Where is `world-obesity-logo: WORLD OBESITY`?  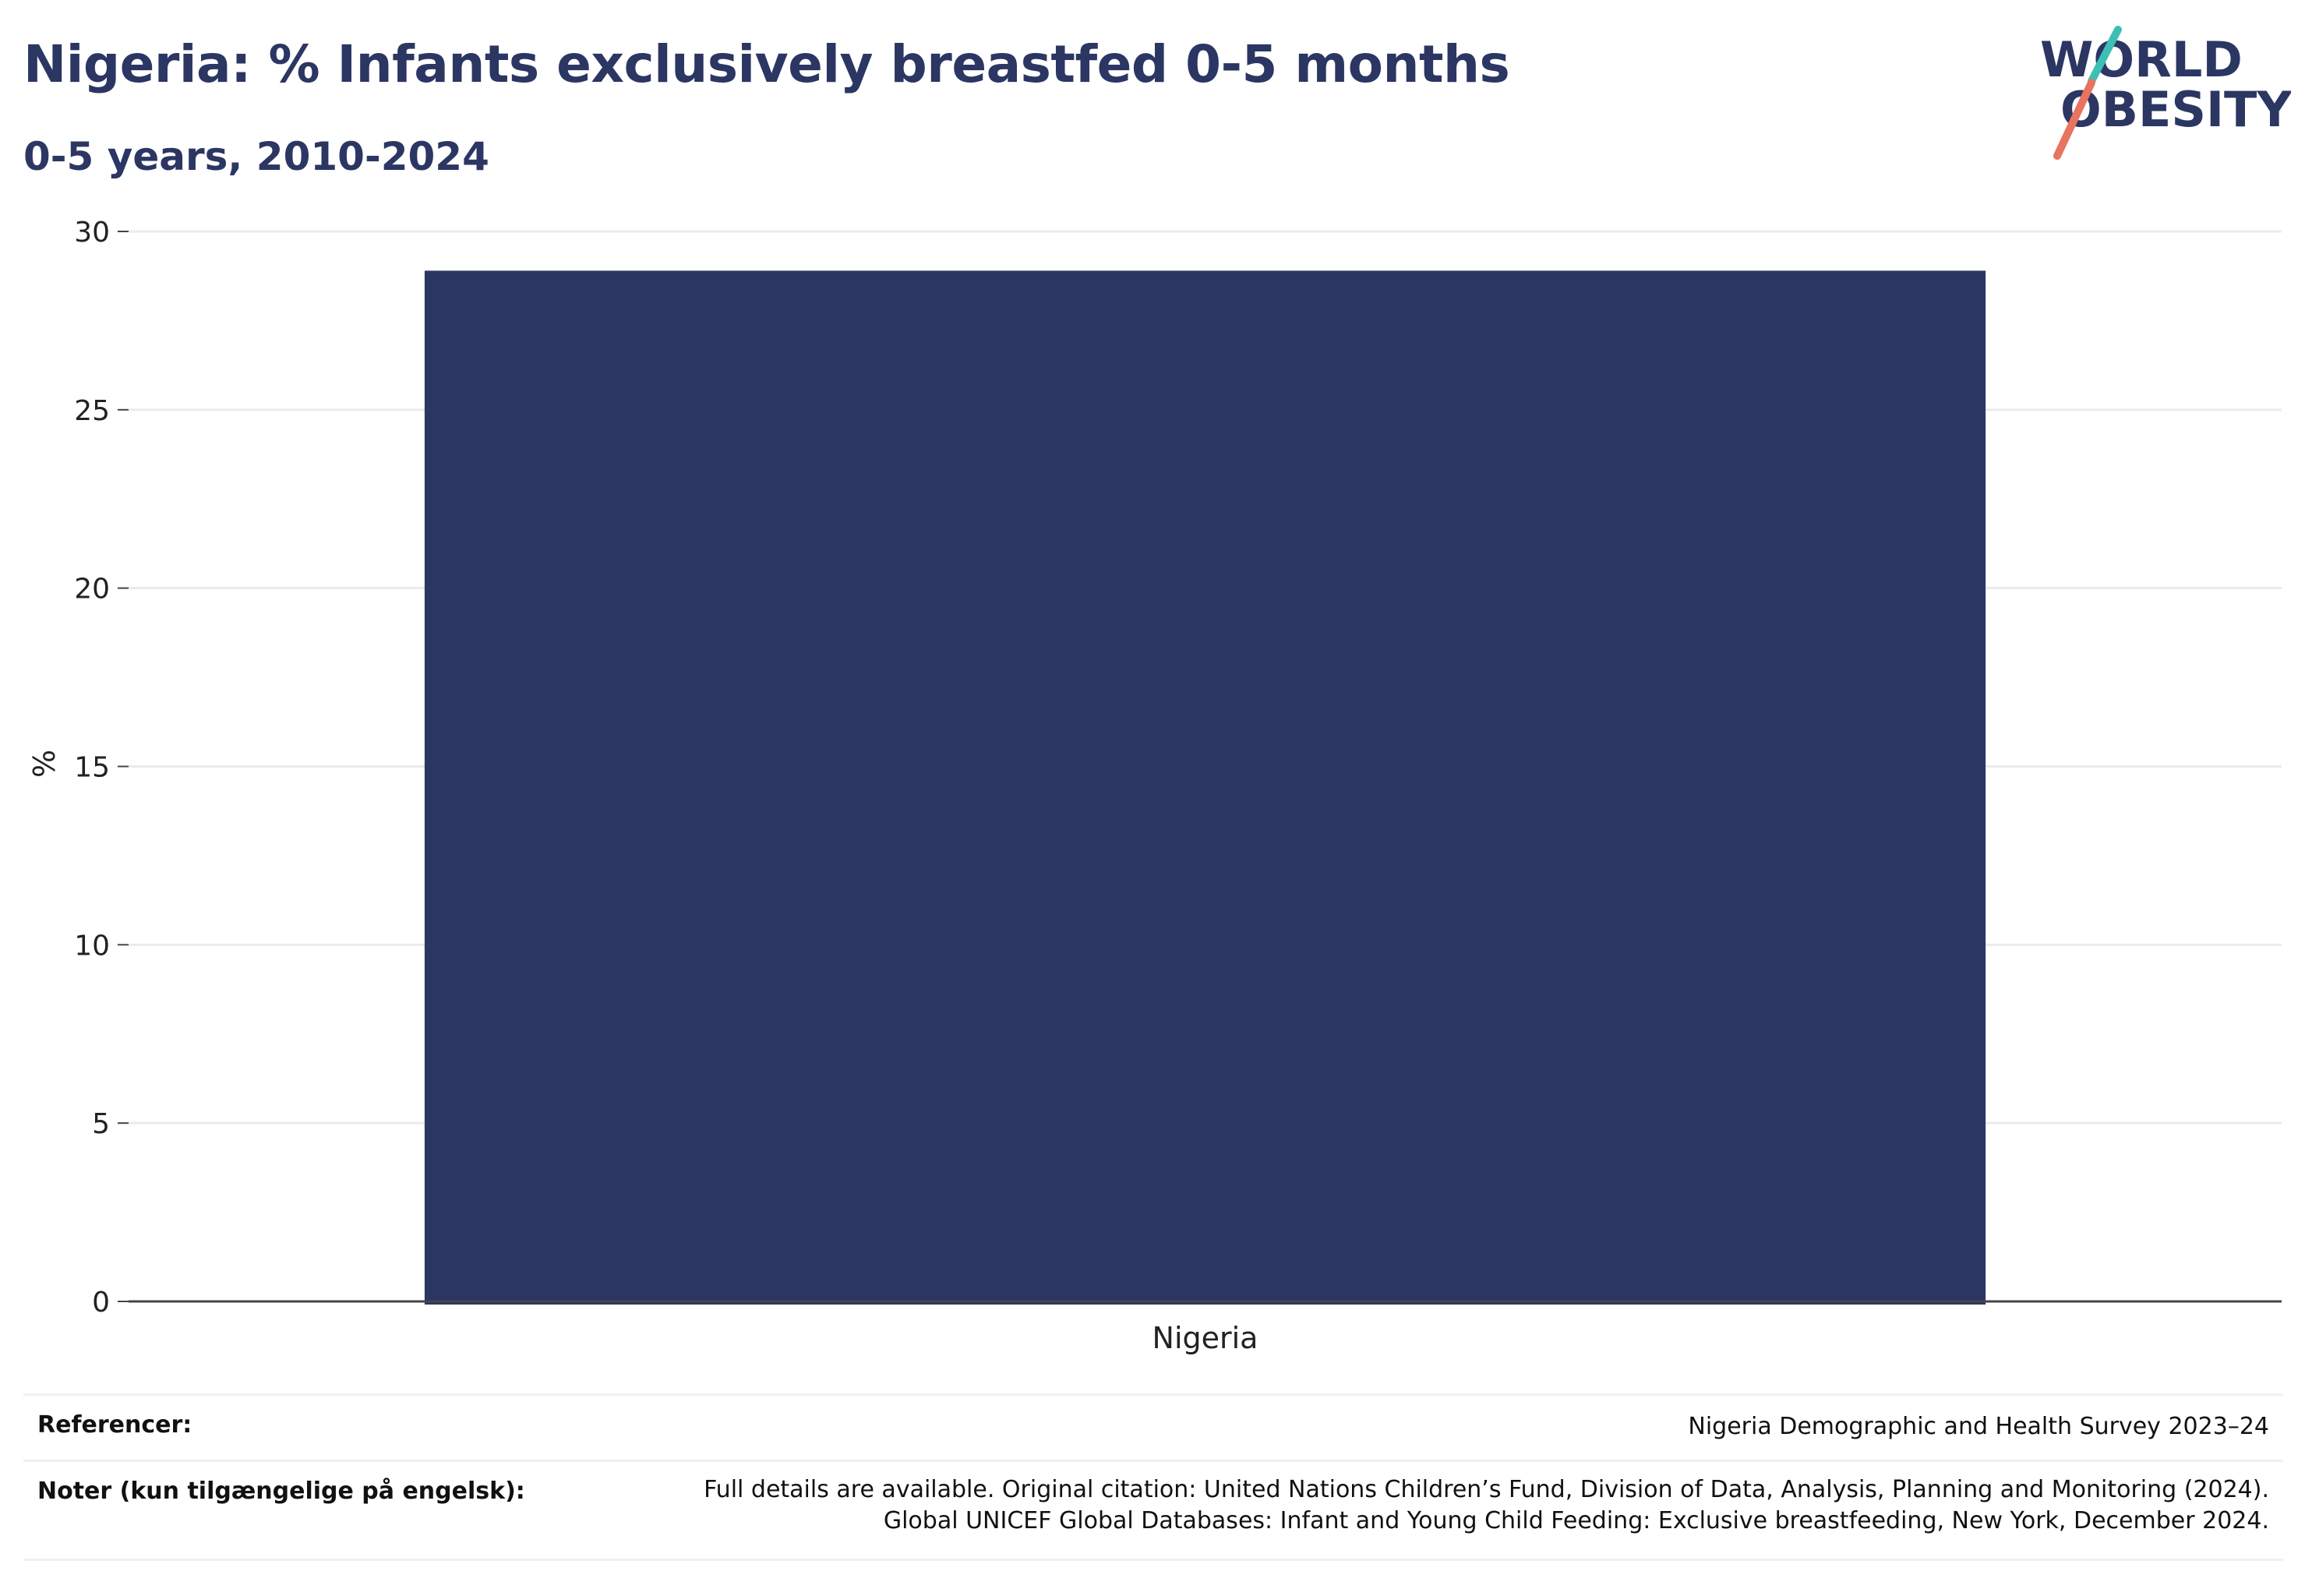
world-obesity-logo: WORLD OBESITY is located at coordinates (2165, 93).